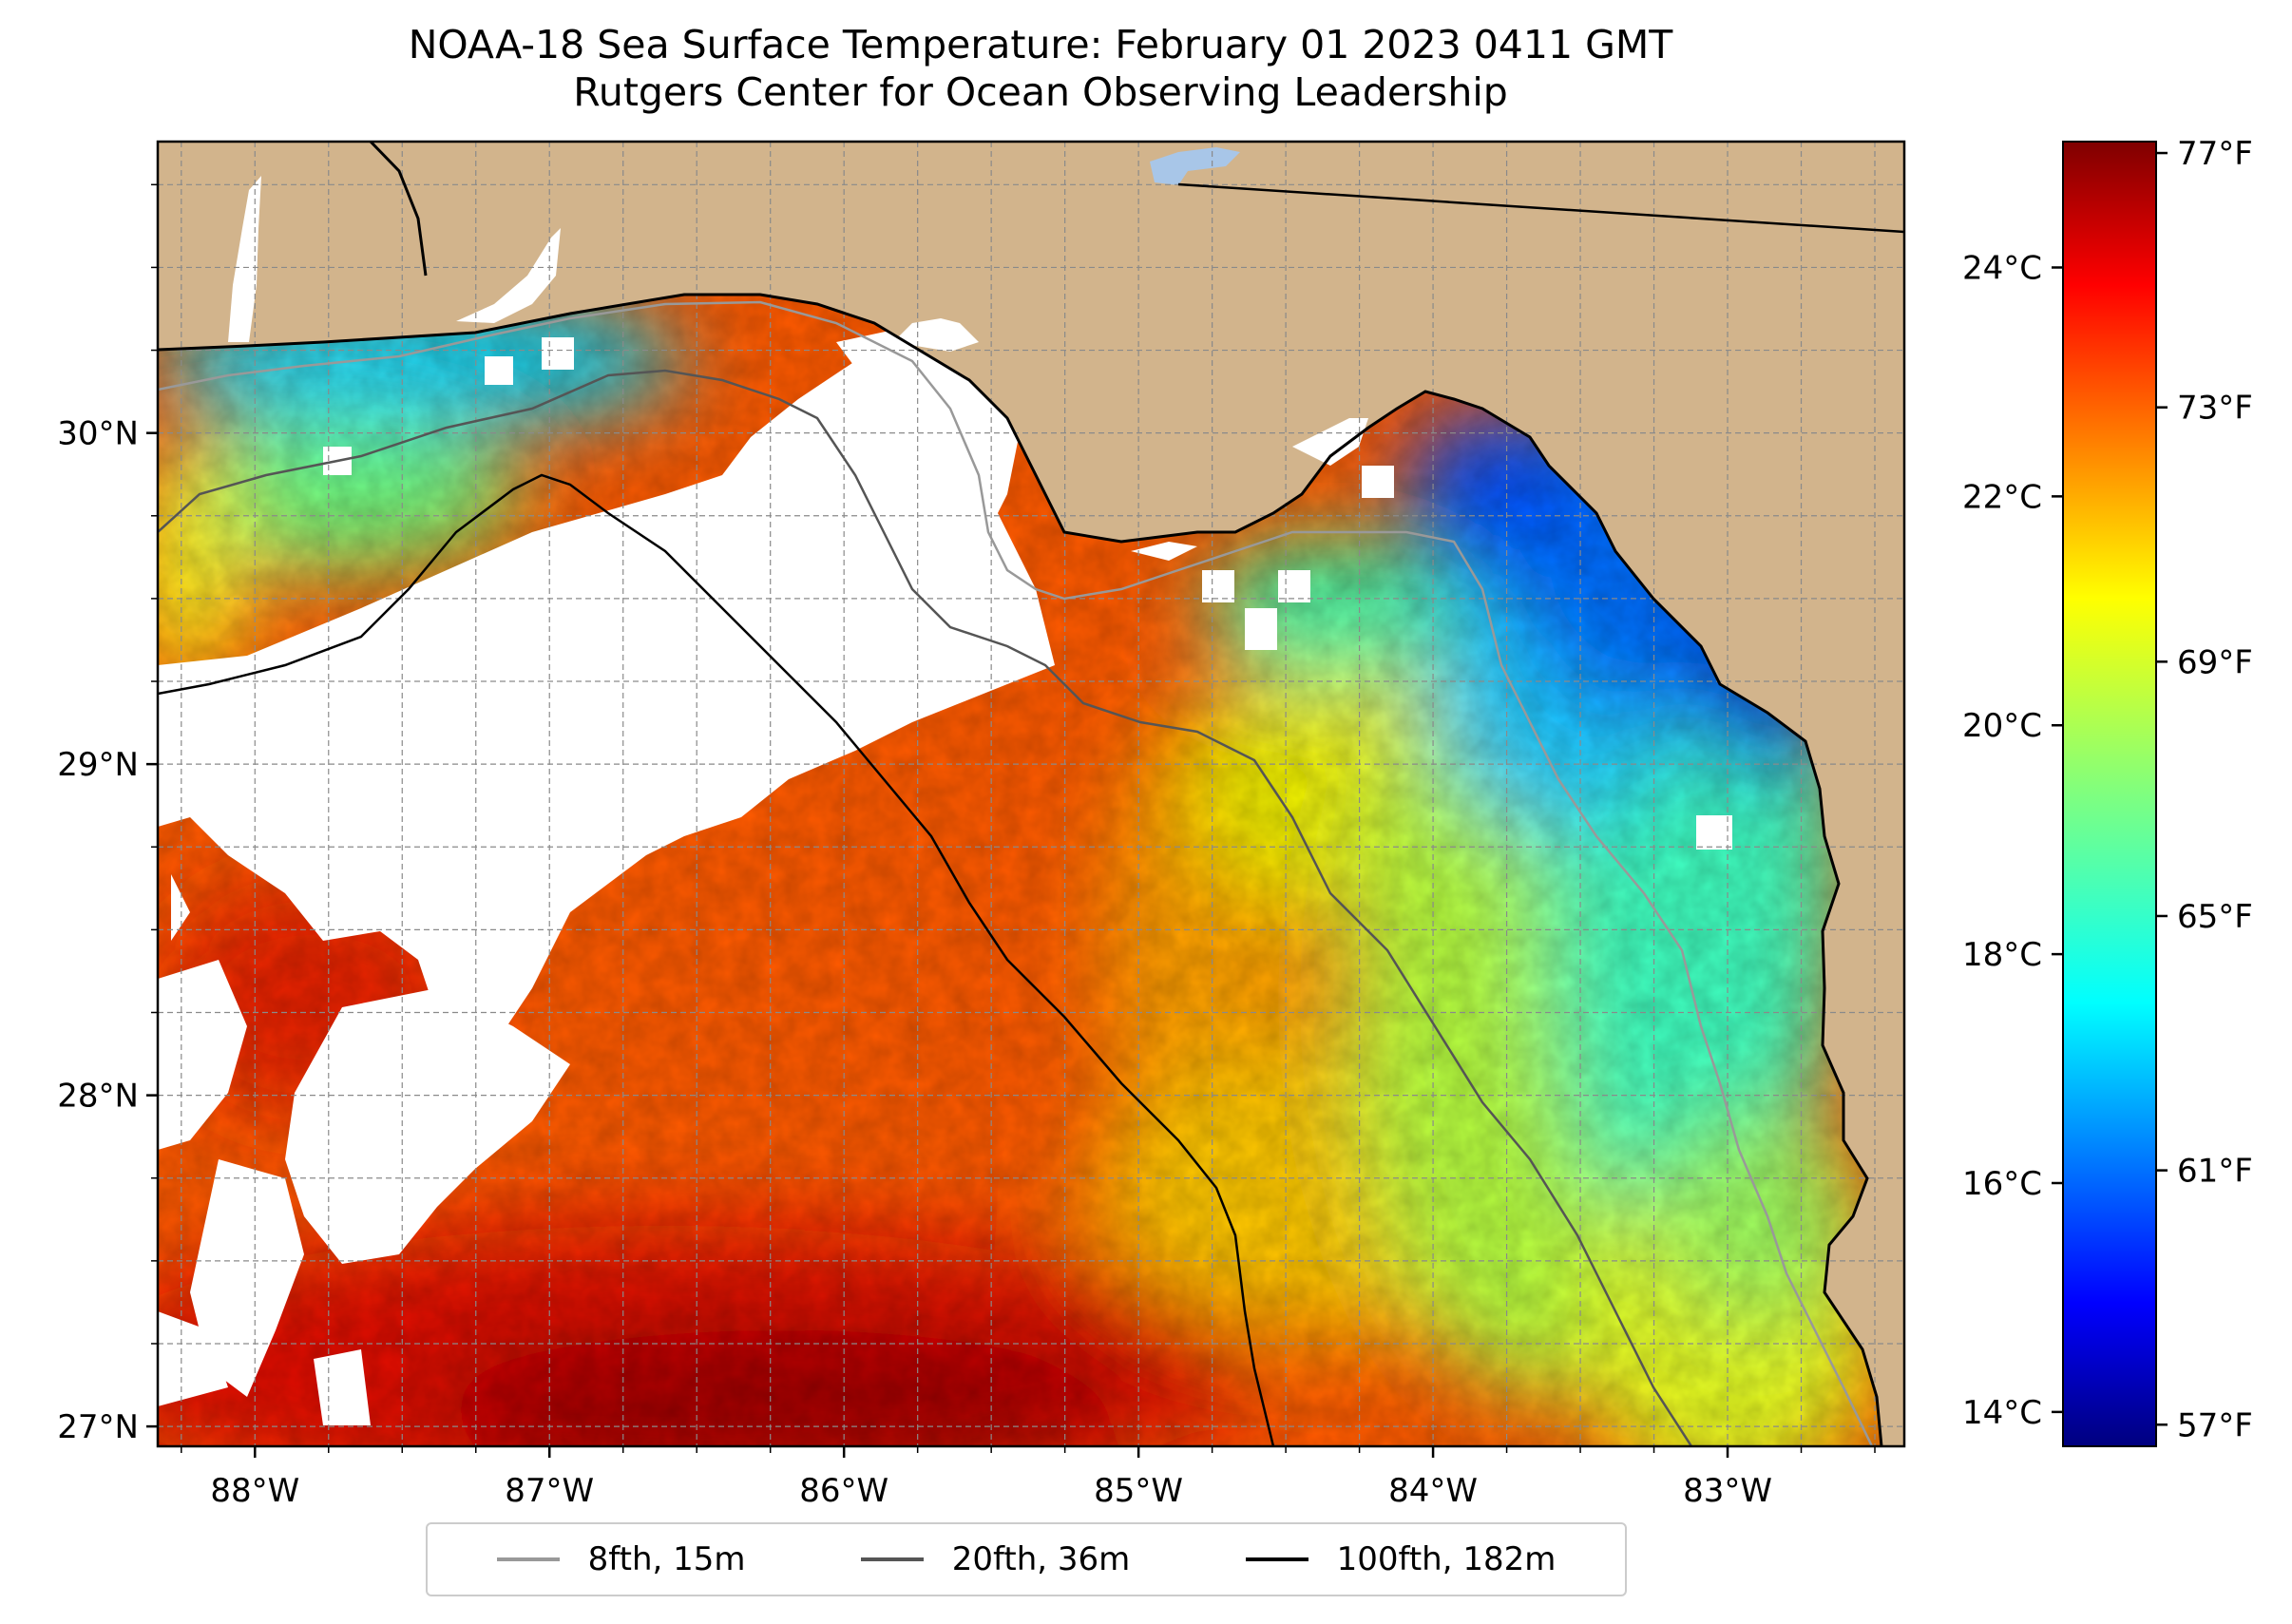 The image size is (2292, 1624). What do you see at coordinates (2002, 1184) in the screenshot?
I see `celsius-tick-label: 16°C` at bounding box center [2002, 1184].